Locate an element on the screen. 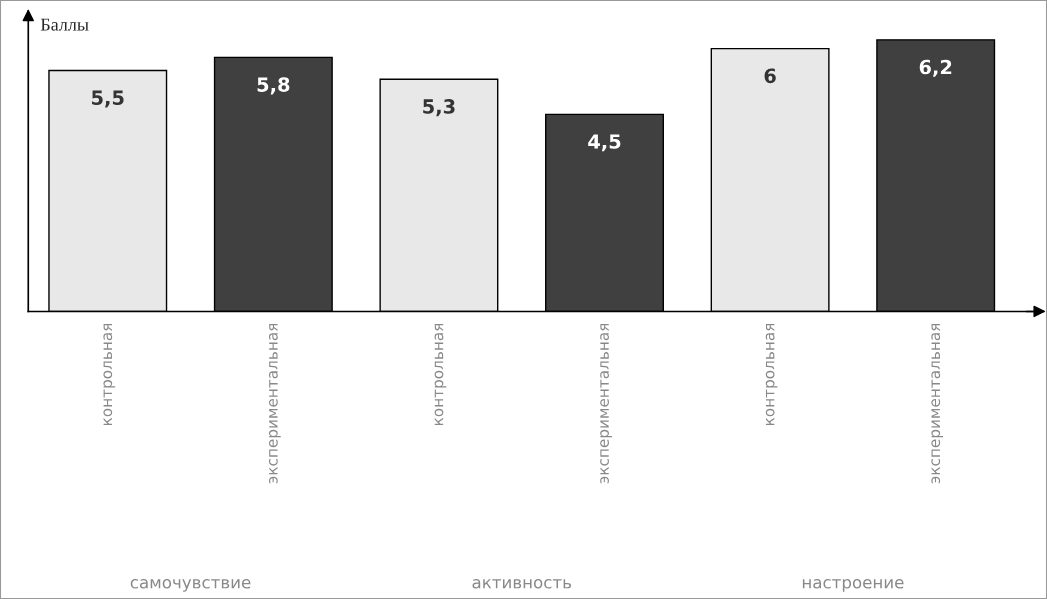 This screenshot has width=1047, height=599. data-label: 5,5 is located at coordinates (108, 99).